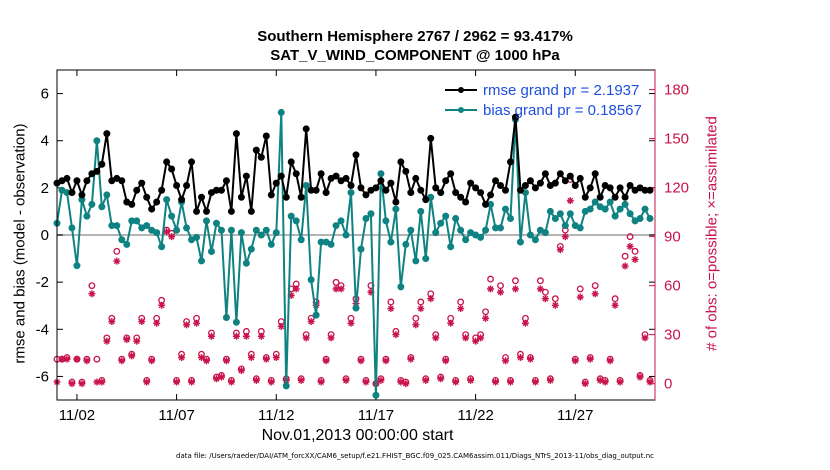 This screenshot has width=830, height=470. I want to click on y-tick-label-left: 2, so click(45, 188).